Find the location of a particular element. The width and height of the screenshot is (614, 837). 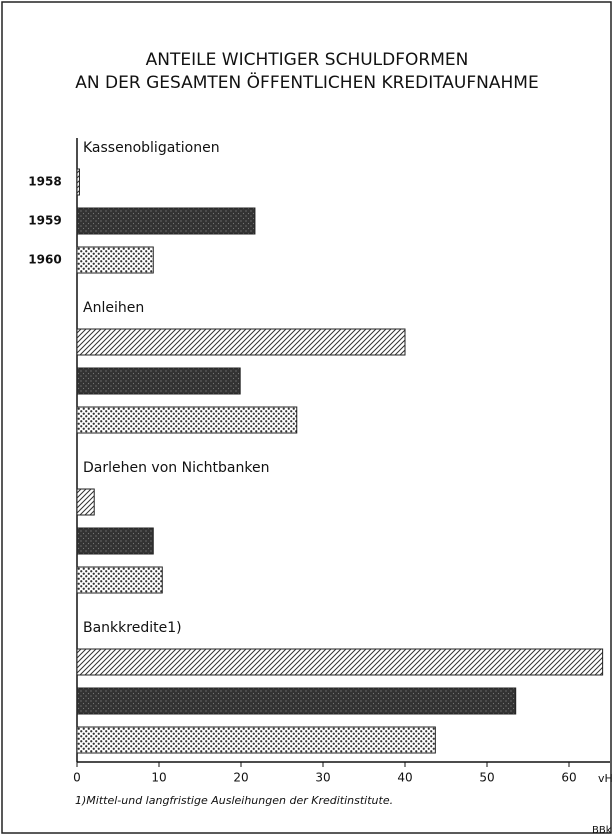

x-tick-label: 50 is located at coordinates (486, 778).